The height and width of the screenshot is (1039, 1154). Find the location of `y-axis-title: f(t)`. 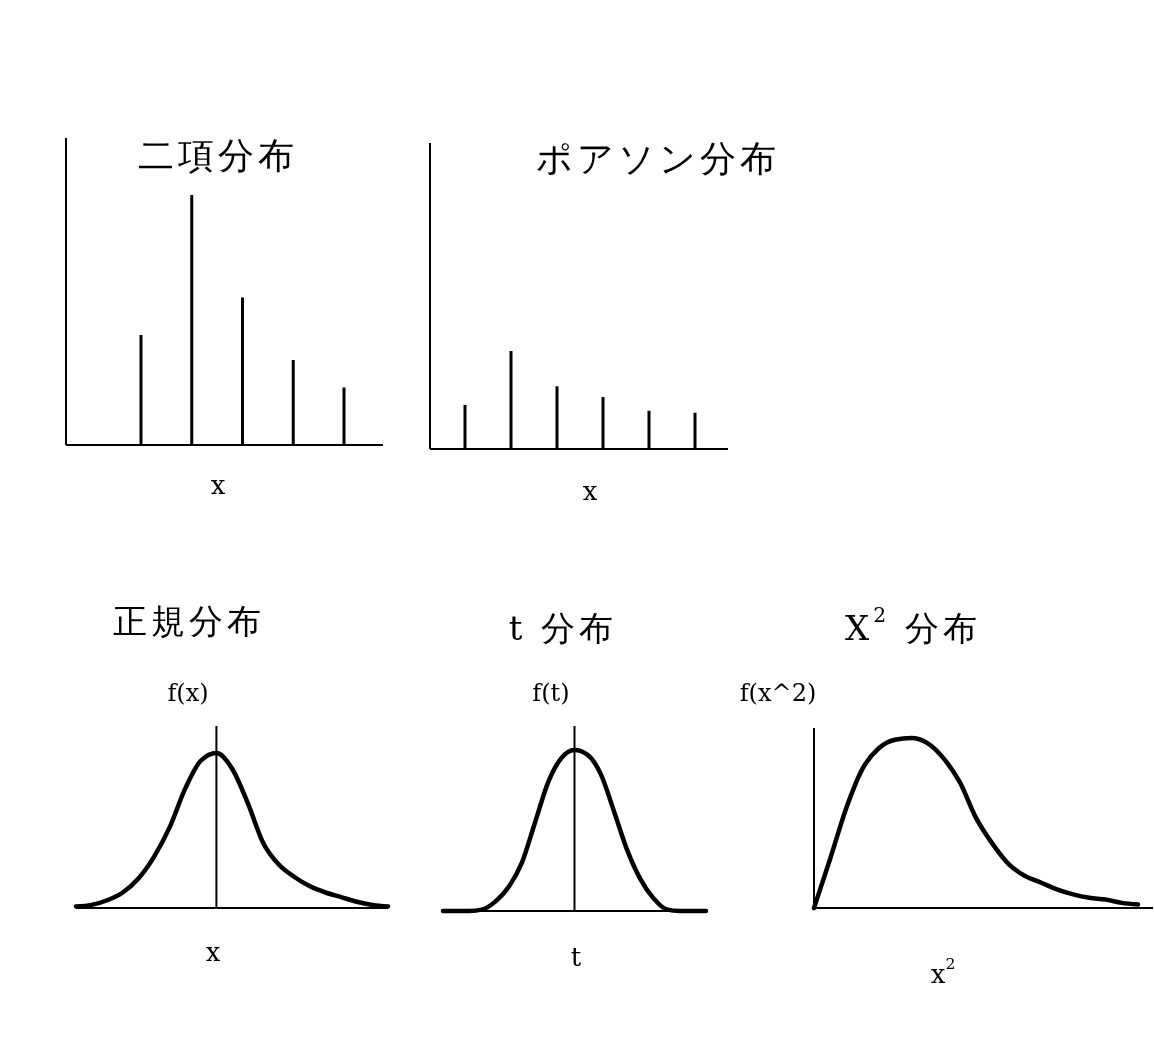

y-axis-title: f(t) is located at coordinates (551, 693).